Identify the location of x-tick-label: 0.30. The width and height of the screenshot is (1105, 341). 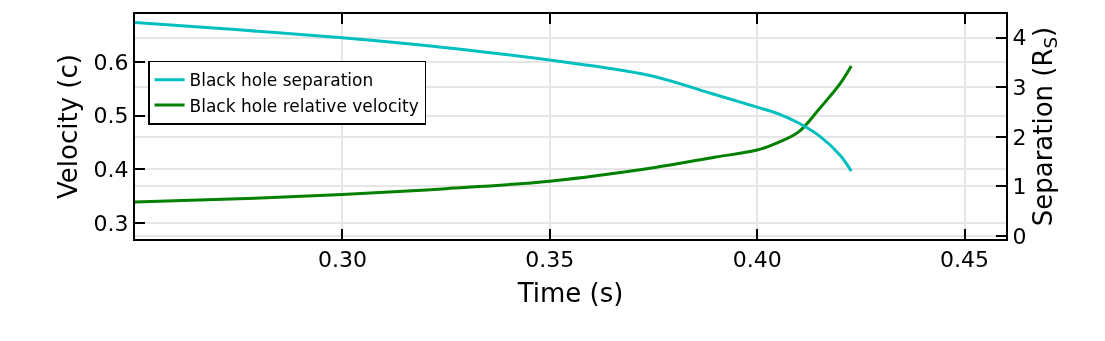
(342, 260).